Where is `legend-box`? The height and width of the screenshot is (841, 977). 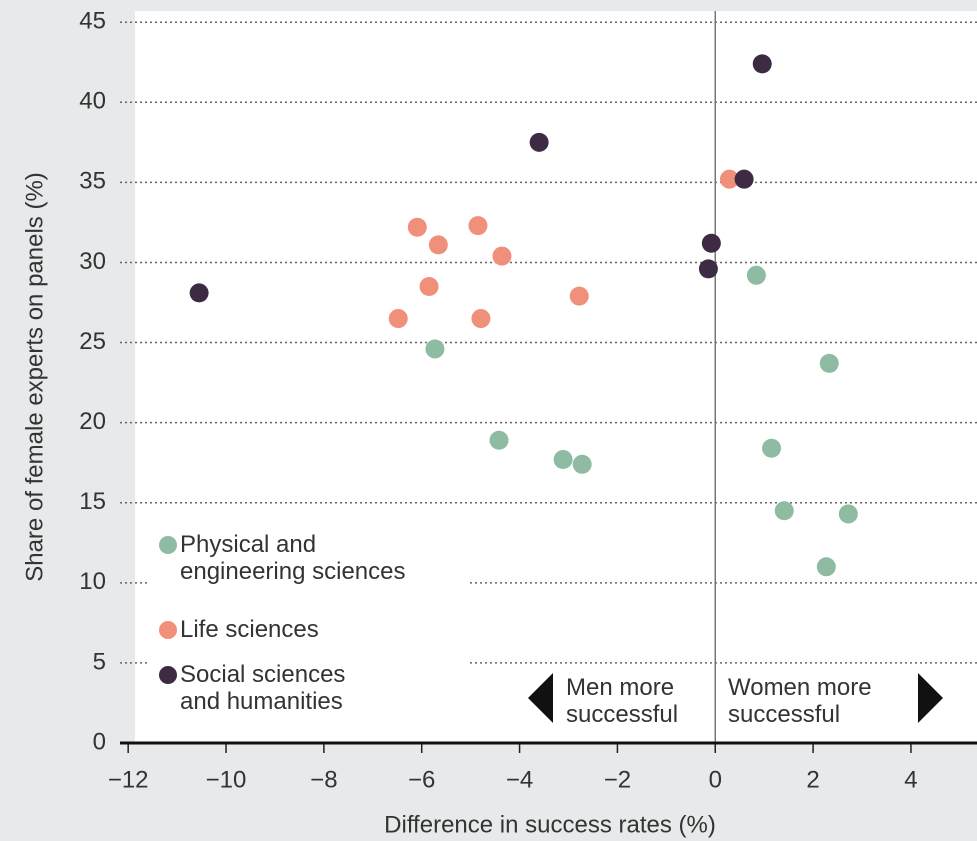 legend-box is located at coordinates (310, 629).